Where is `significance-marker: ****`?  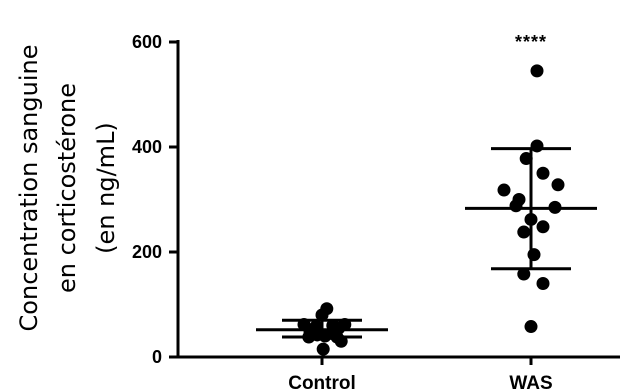 significance-marker: **** is located at coordinates (531, 42).